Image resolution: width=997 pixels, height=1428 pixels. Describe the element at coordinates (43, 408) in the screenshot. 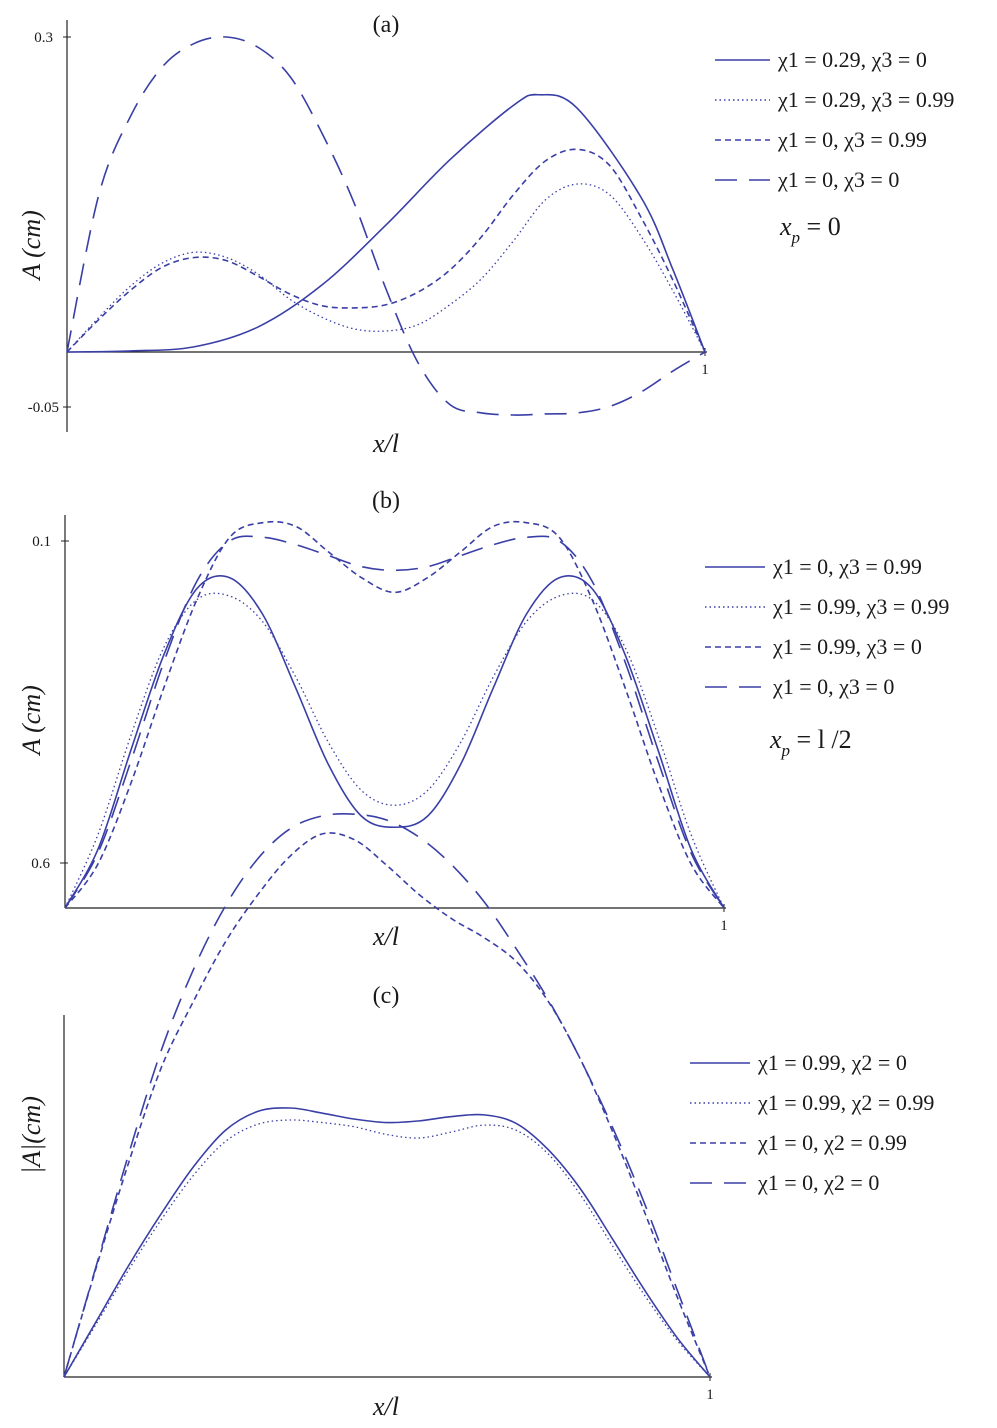

I see `y-tick-label: -0.05` at that location.